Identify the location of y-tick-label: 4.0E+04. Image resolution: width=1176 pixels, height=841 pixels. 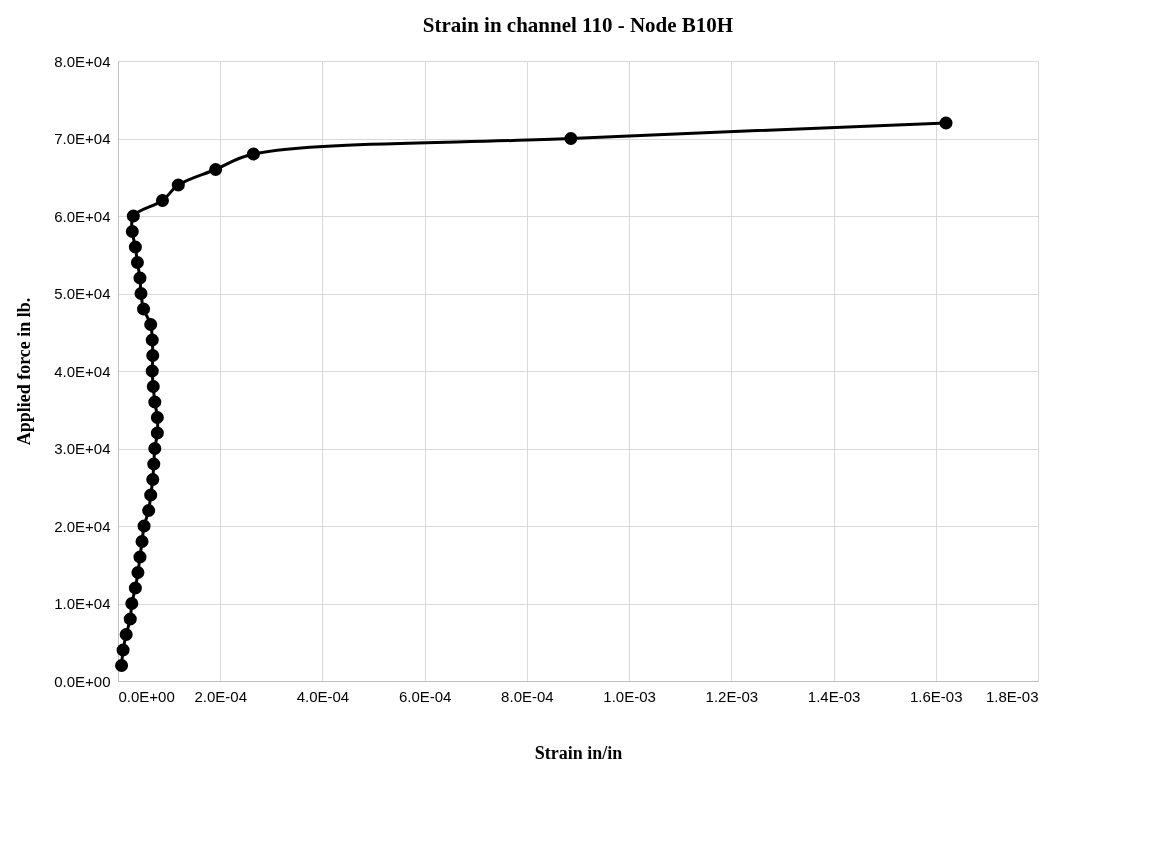
(82, 371).